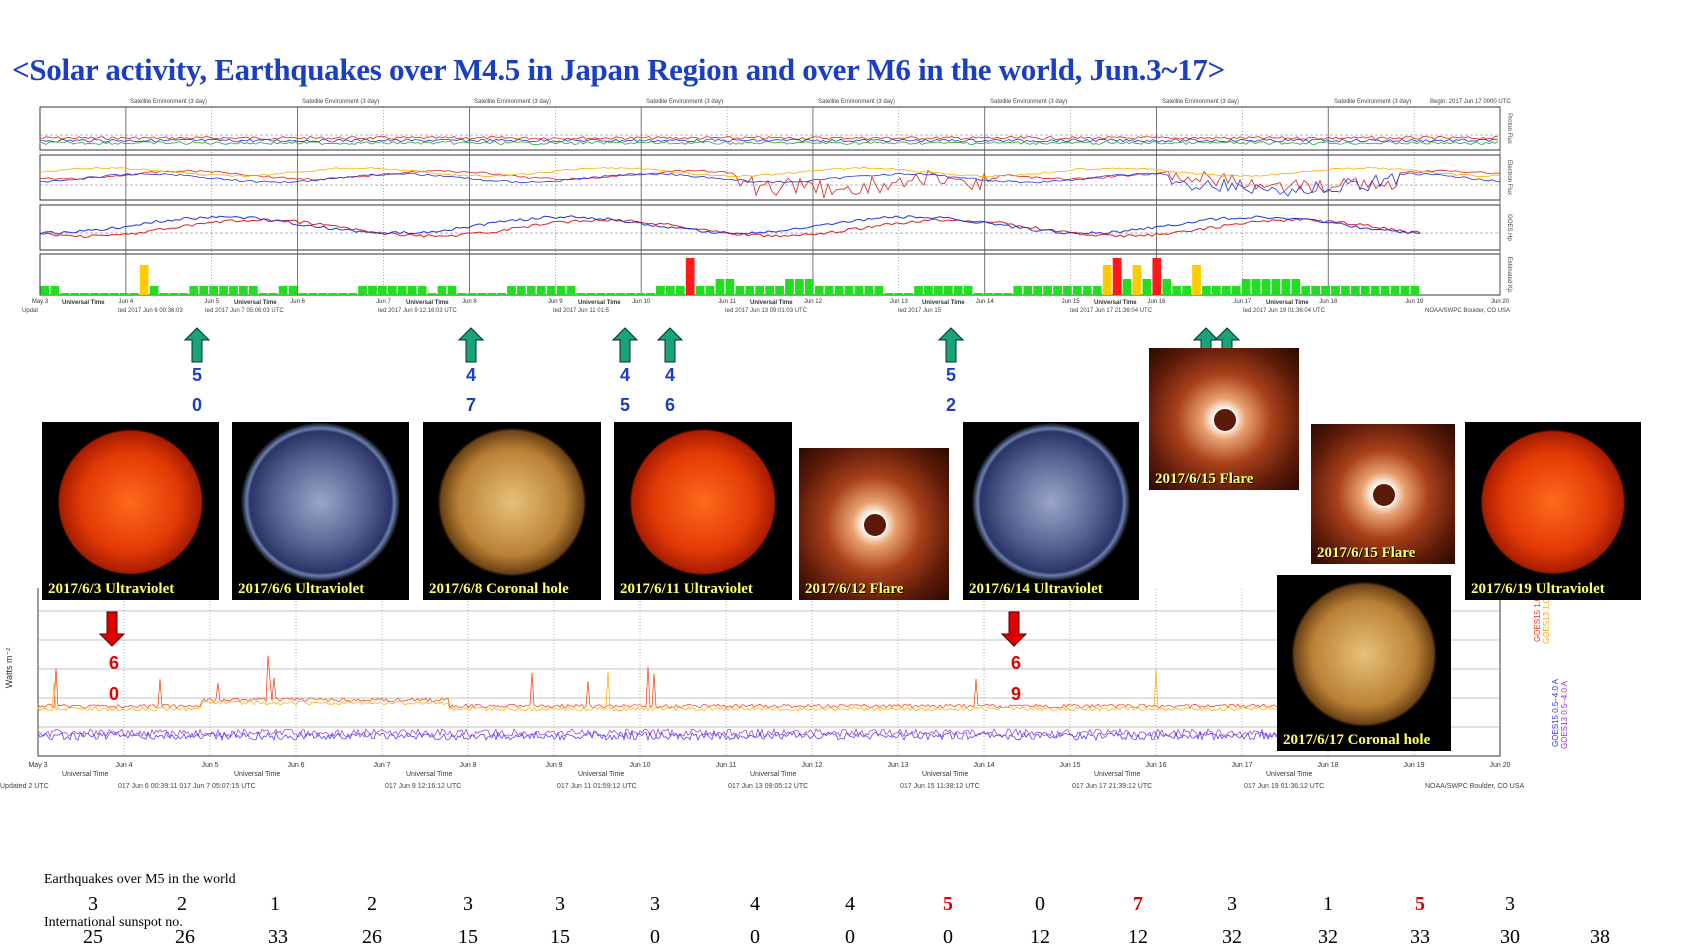 Image resolution: width=1694 pixels, height=952 pixels. What do you see at coordinates (297, 302) in the screenshot?
I see `top-day-label: Jun 6` at bounding box center [297, 302].